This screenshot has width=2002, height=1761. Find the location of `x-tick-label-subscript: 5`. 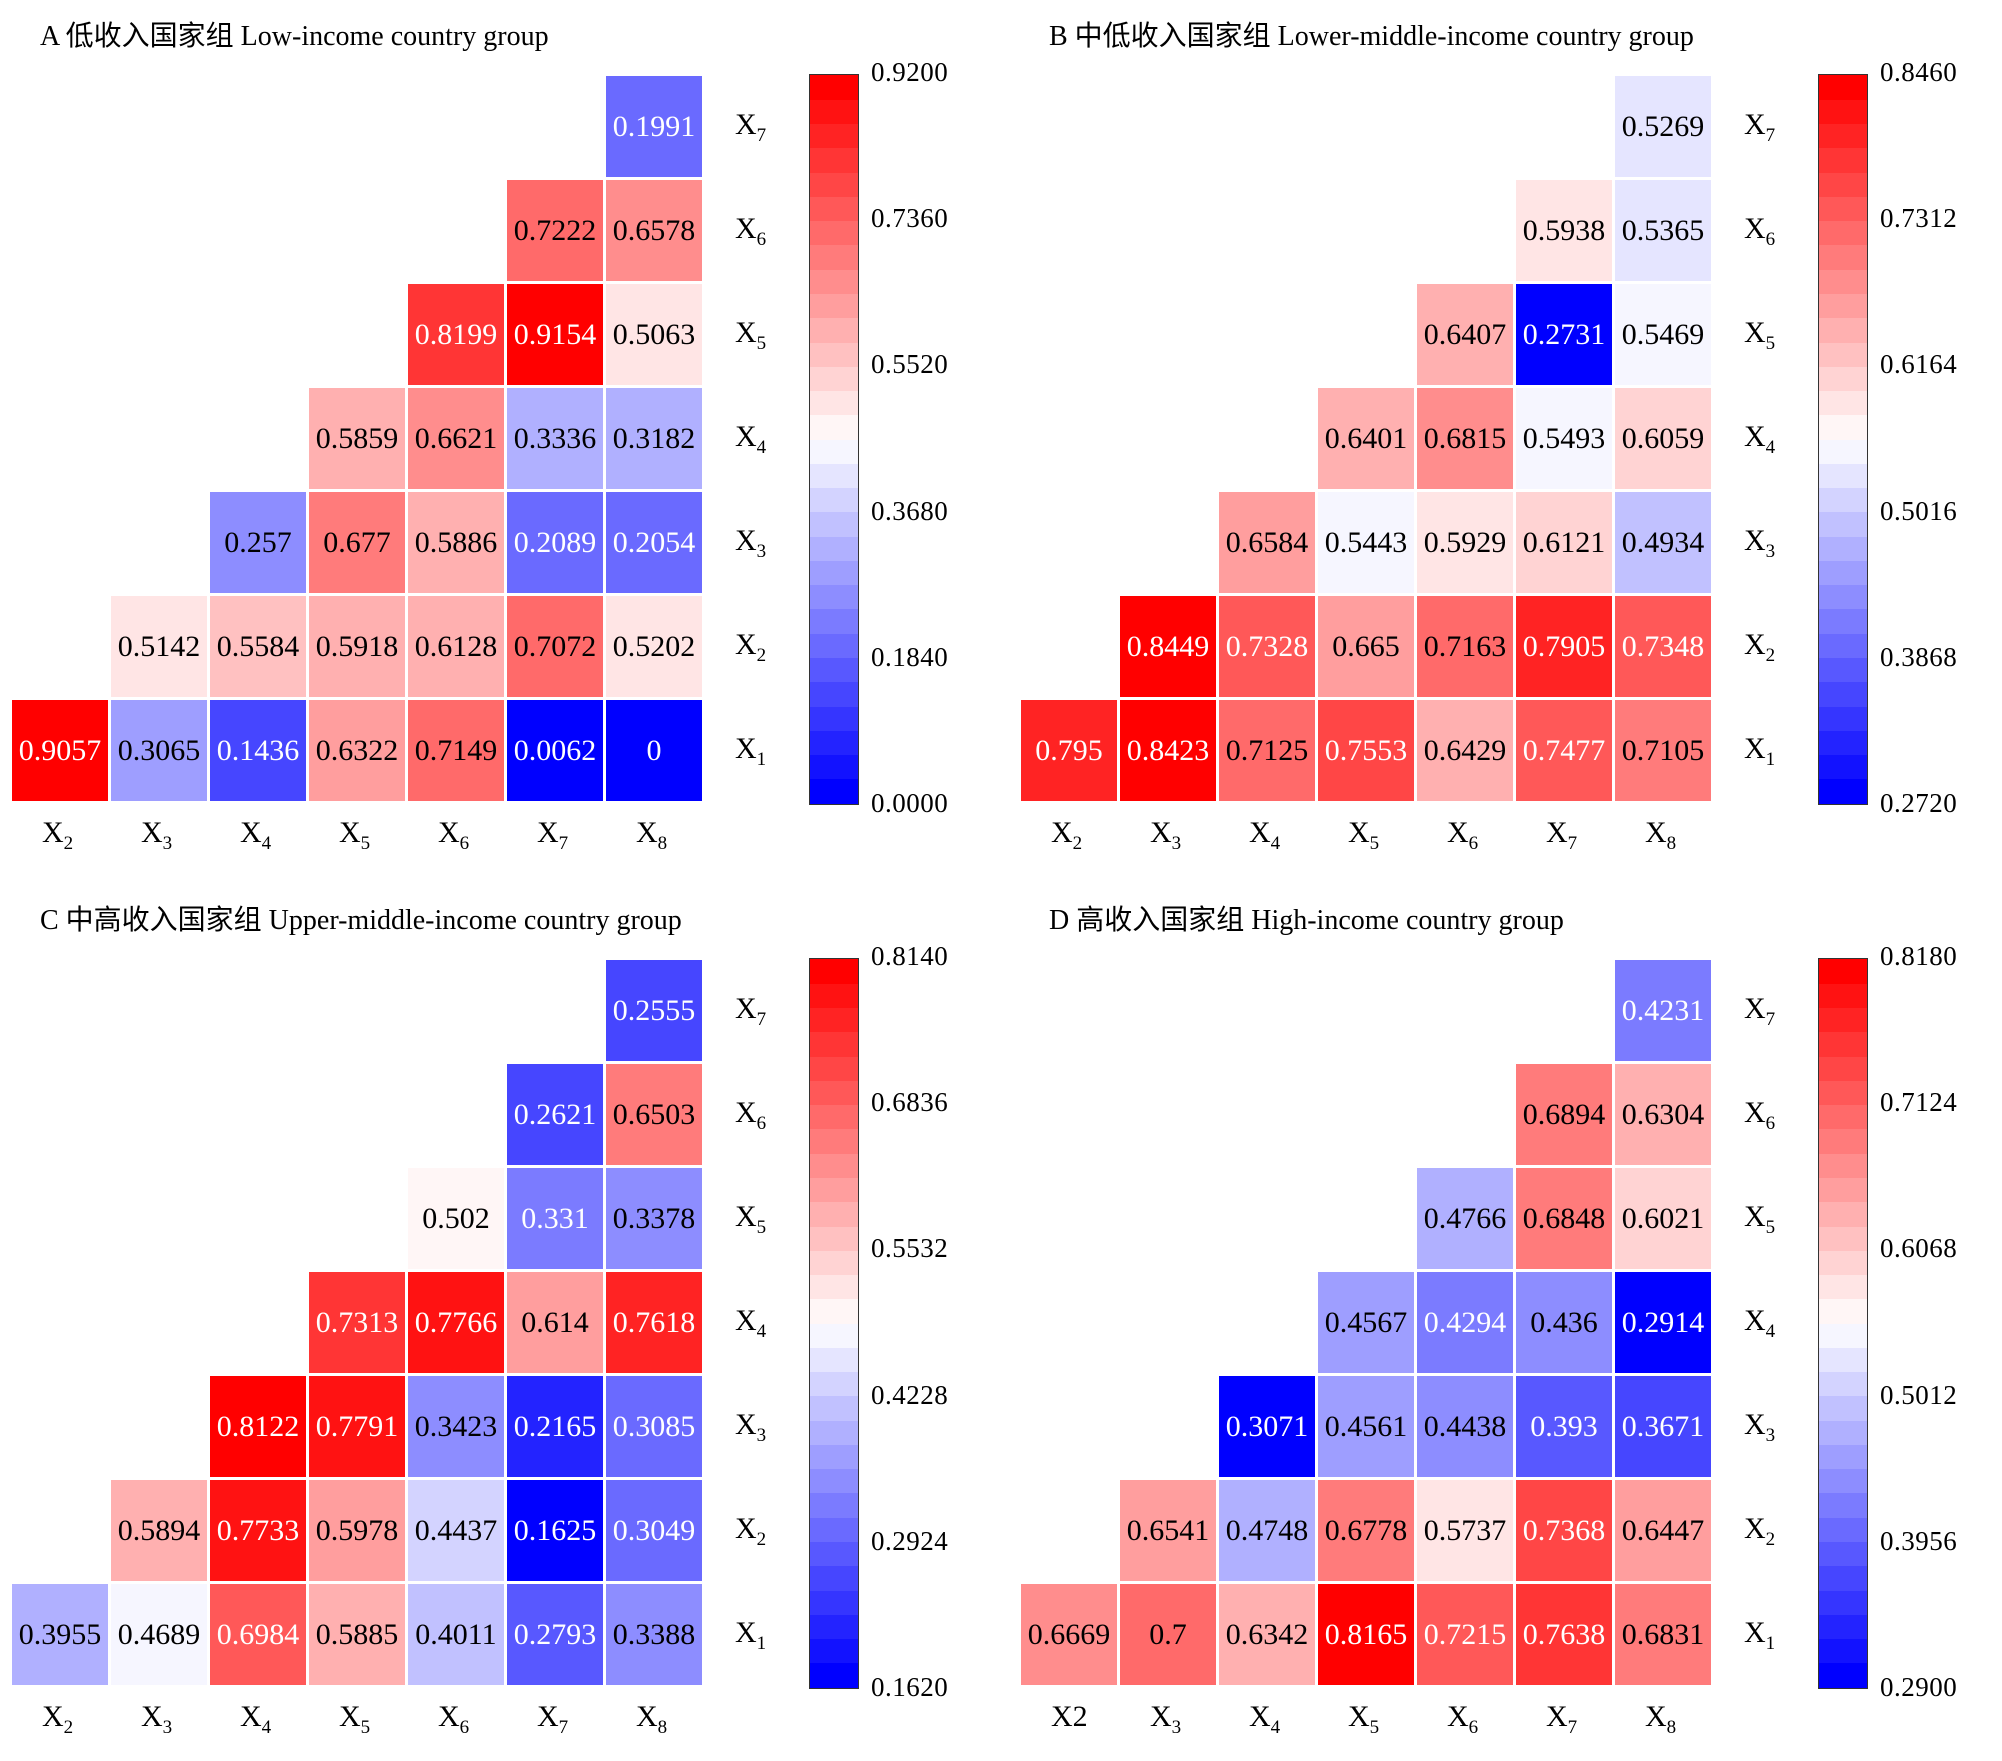

x-tick-label-subscript: 5 is located at coordinates (365, 1727).